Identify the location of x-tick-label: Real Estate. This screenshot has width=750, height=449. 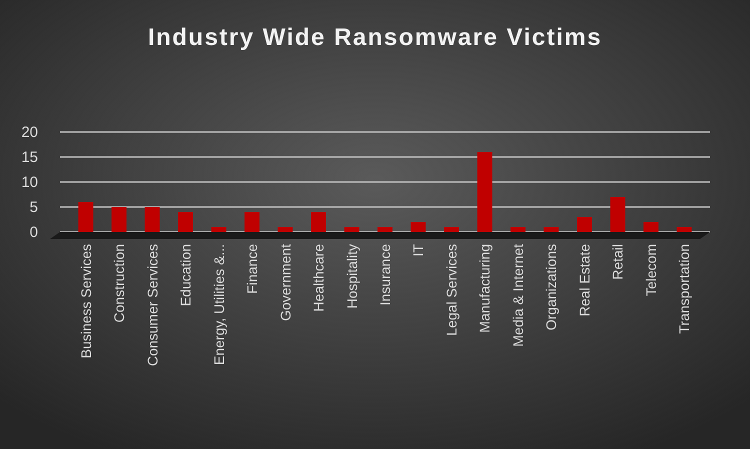
(584, 280).